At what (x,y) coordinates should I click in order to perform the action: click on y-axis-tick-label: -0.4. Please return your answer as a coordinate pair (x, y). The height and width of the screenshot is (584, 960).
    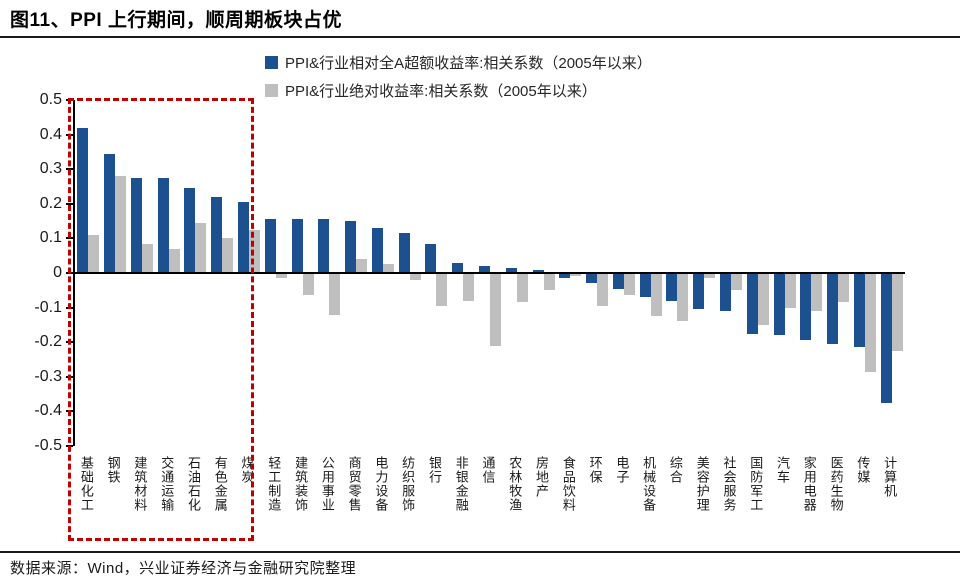
    Looking at the image, I should click on (48, 411).